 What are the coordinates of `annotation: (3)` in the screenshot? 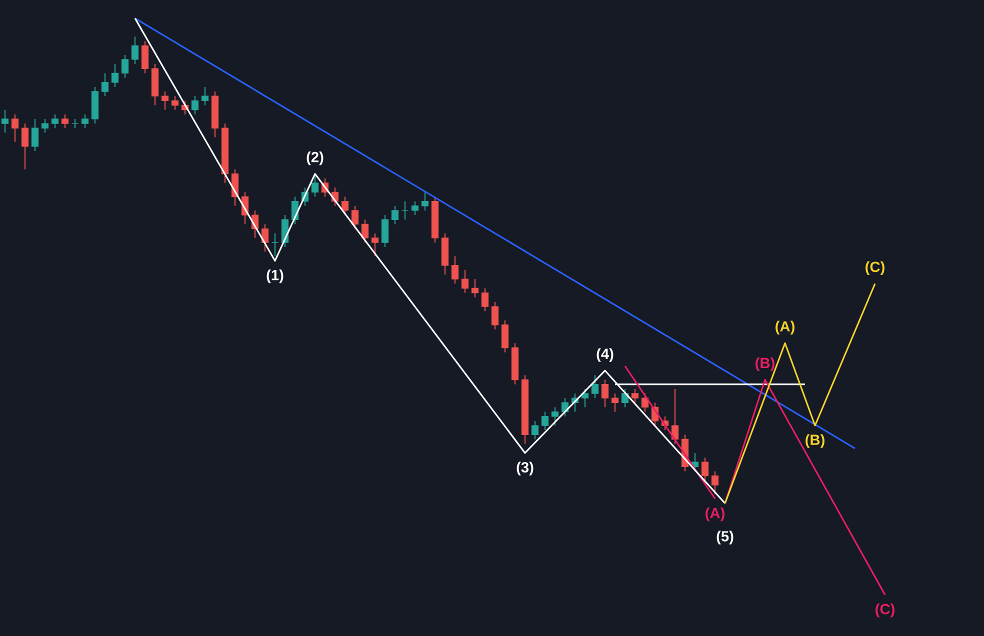 It's located at (525, 469).